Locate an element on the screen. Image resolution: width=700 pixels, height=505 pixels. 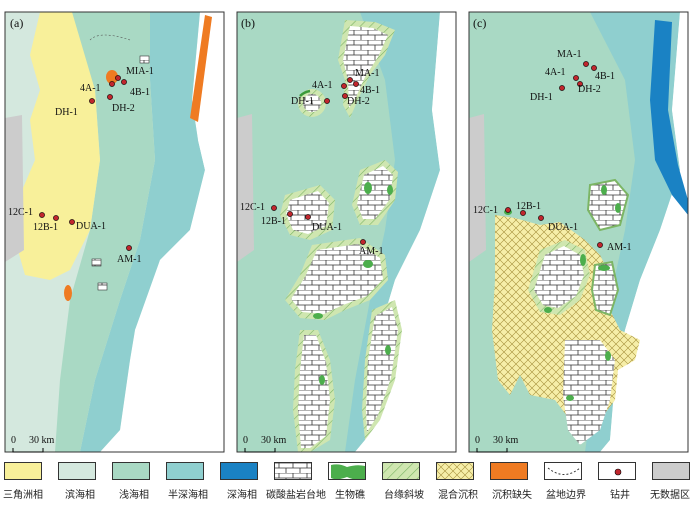
legend-item-abyssal: 深海相 is located at coordinates (247, 481).